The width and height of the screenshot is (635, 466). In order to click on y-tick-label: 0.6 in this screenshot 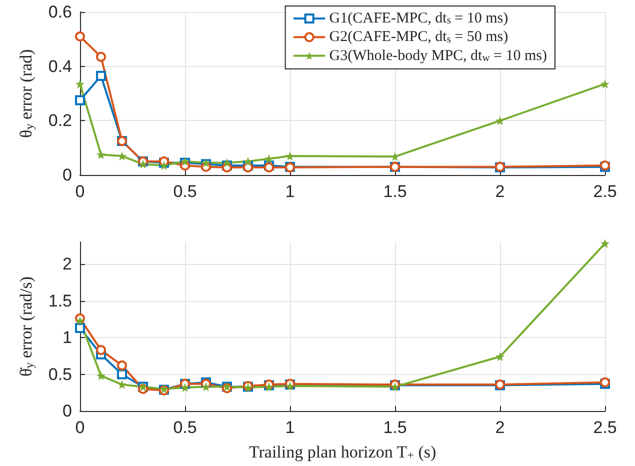, I will do `click(60, 12)`.